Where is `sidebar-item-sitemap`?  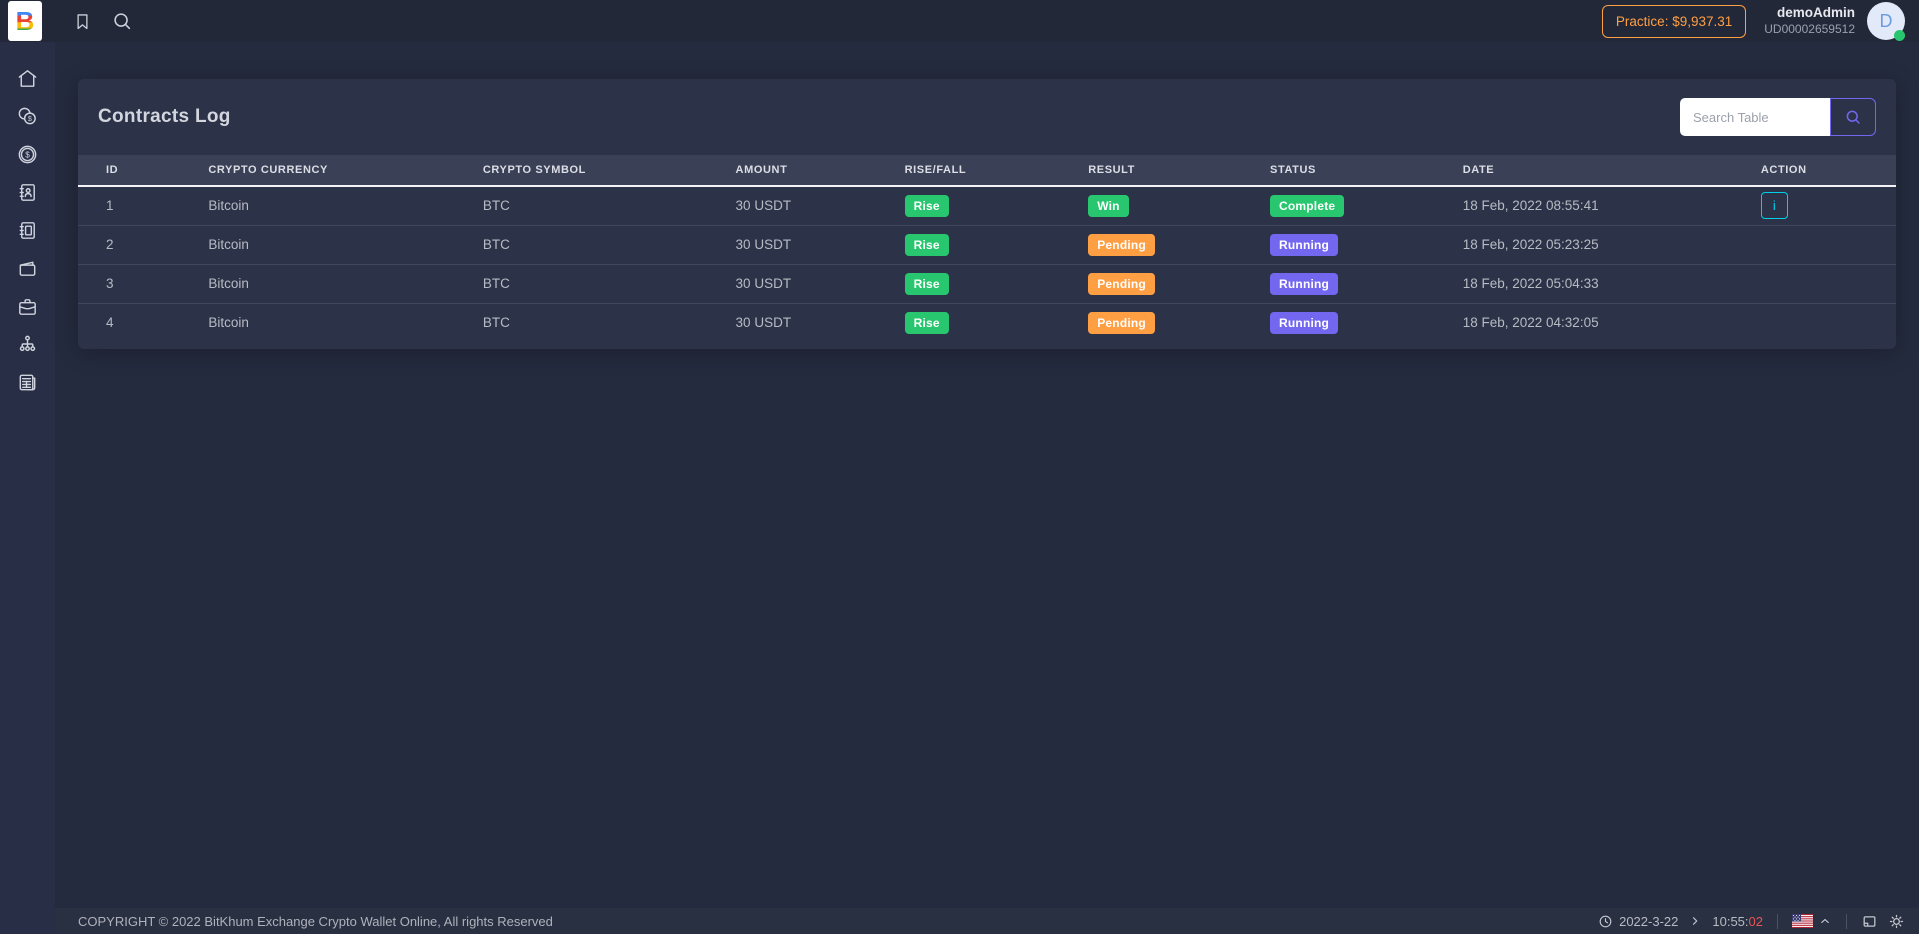
sidebar-item-sitemap is located at coordinates (27, 344).